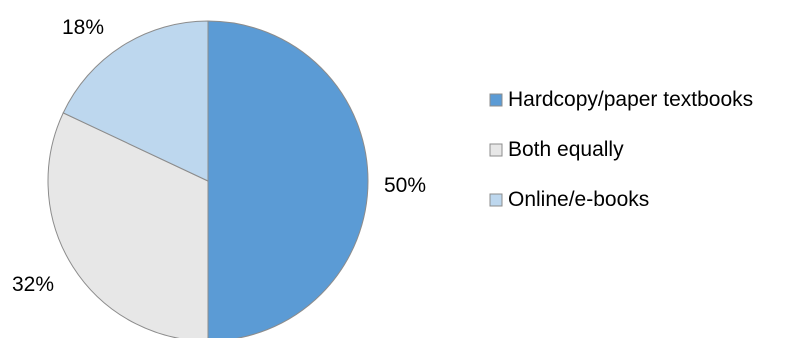  What do you see at coordinates (135, 101) in the screenshot?
I see `pie-slice-online` at bounding box center [135, 101].